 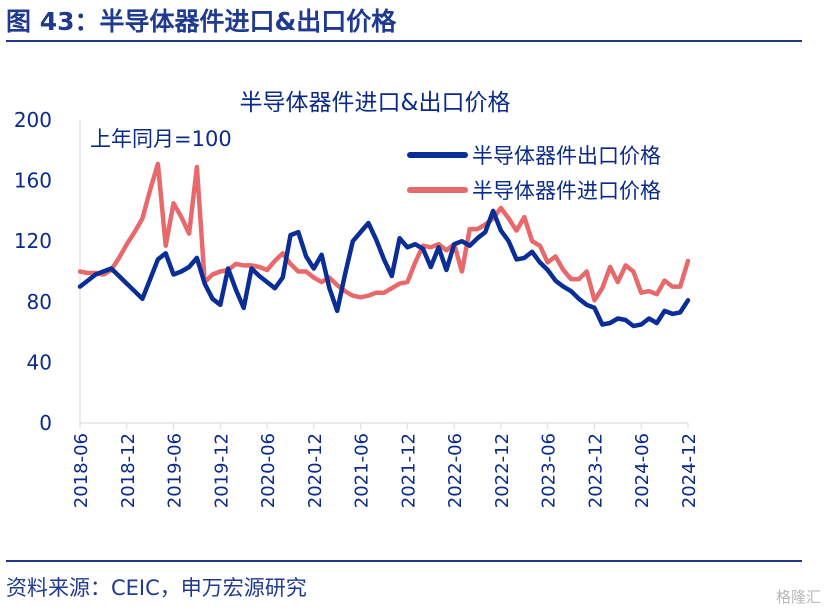 What do you see at coordinates (268, 470) in the screenshot?
I see `x-tick-label: 2020-06` at bounding box center [268, 470].